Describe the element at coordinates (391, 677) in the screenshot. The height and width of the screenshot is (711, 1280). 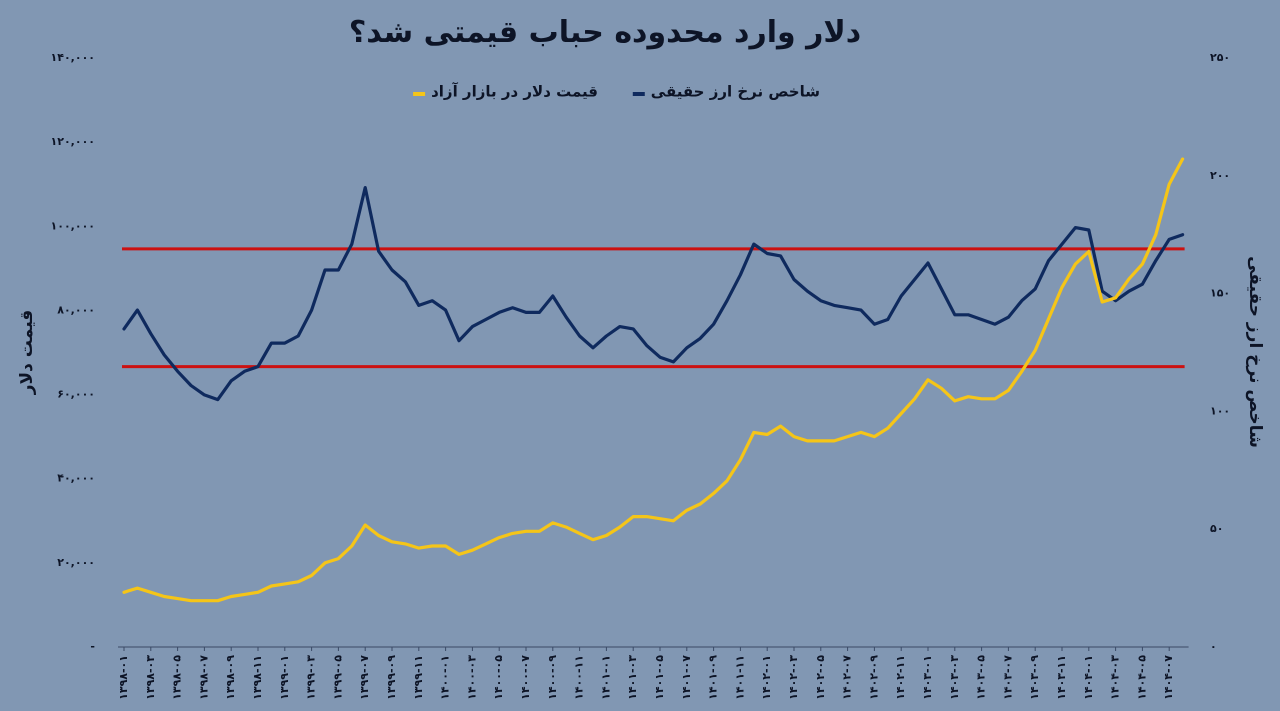
I see `x-tick-label: ۱۳۹۹-۰۹` at that location.